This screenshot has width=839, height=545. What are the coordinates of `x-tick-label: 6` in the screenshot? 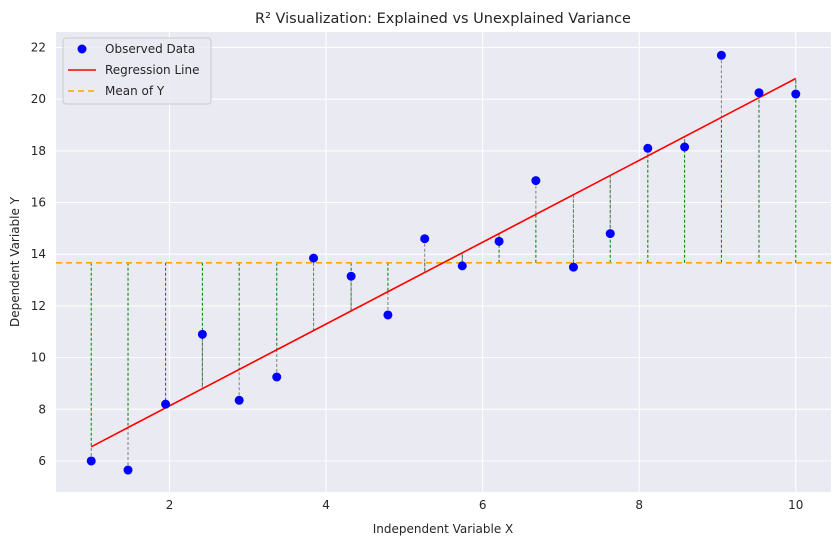 It's located at (483, 505).